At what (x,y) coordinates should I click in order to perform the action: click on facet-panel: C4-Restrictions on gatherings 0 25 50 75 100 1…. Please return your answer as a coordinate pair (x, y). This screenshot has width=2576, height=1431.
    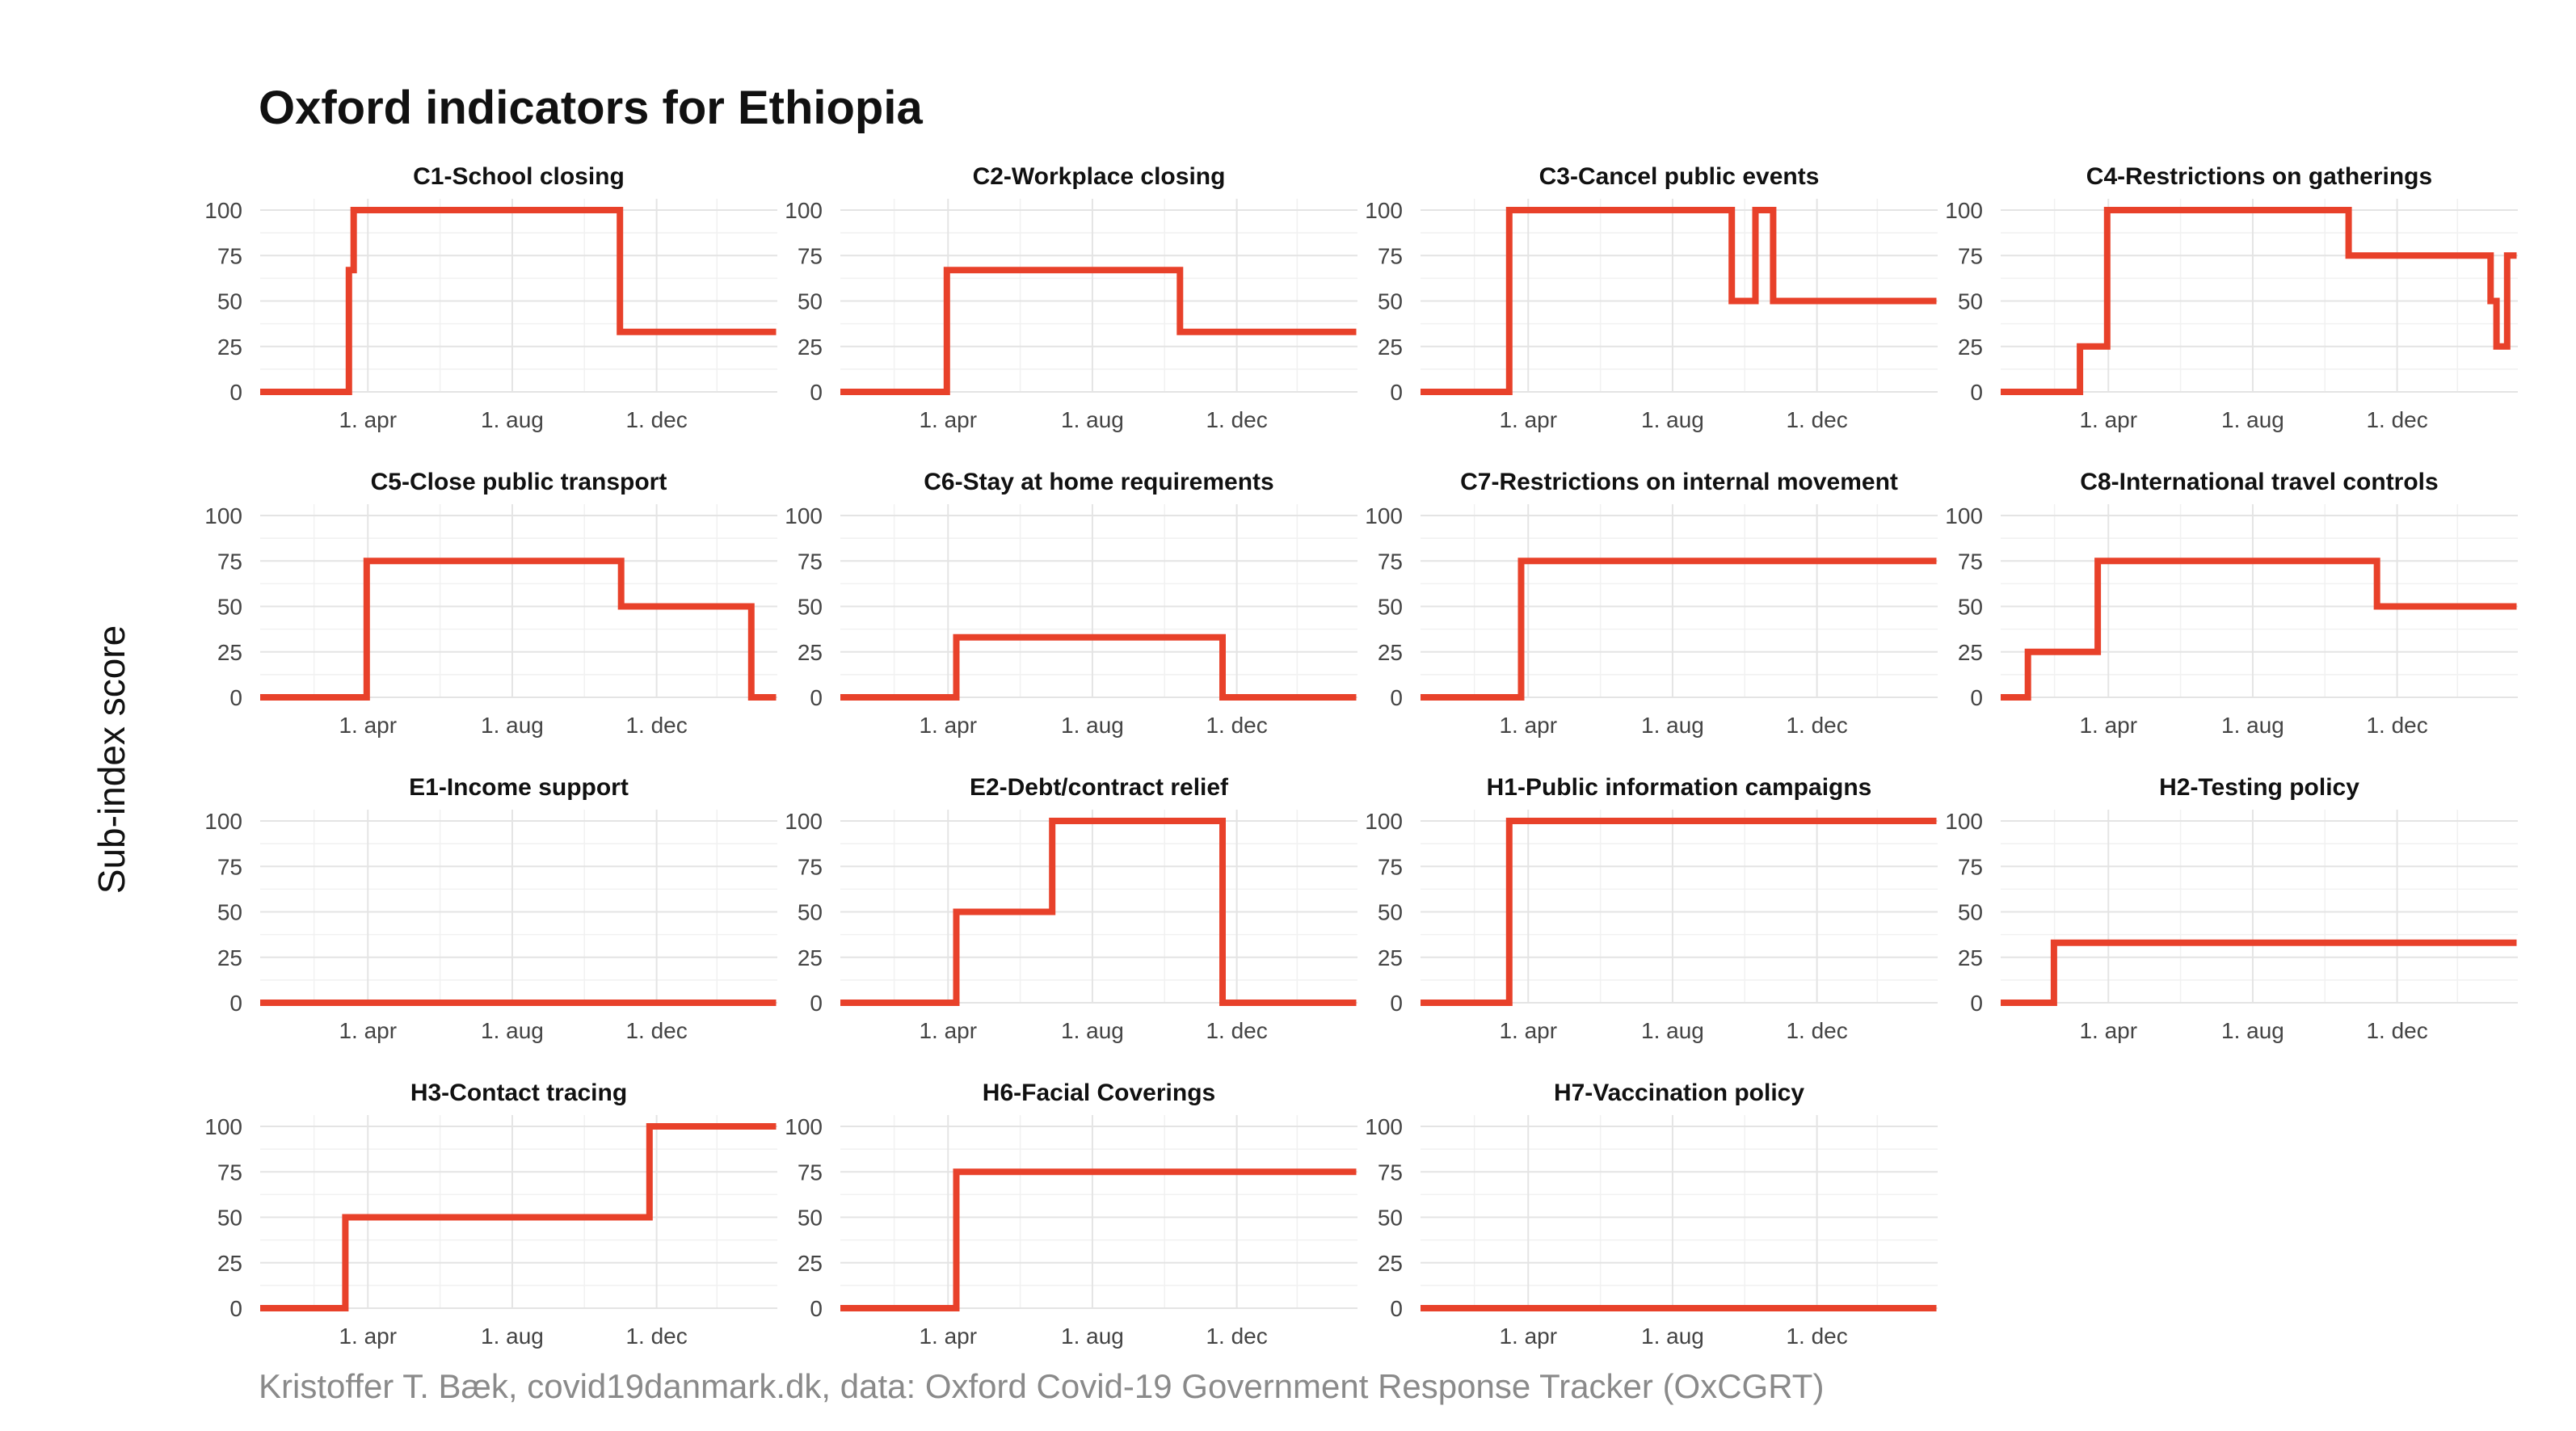
    Looking at the image, I should click on (2231, 297).